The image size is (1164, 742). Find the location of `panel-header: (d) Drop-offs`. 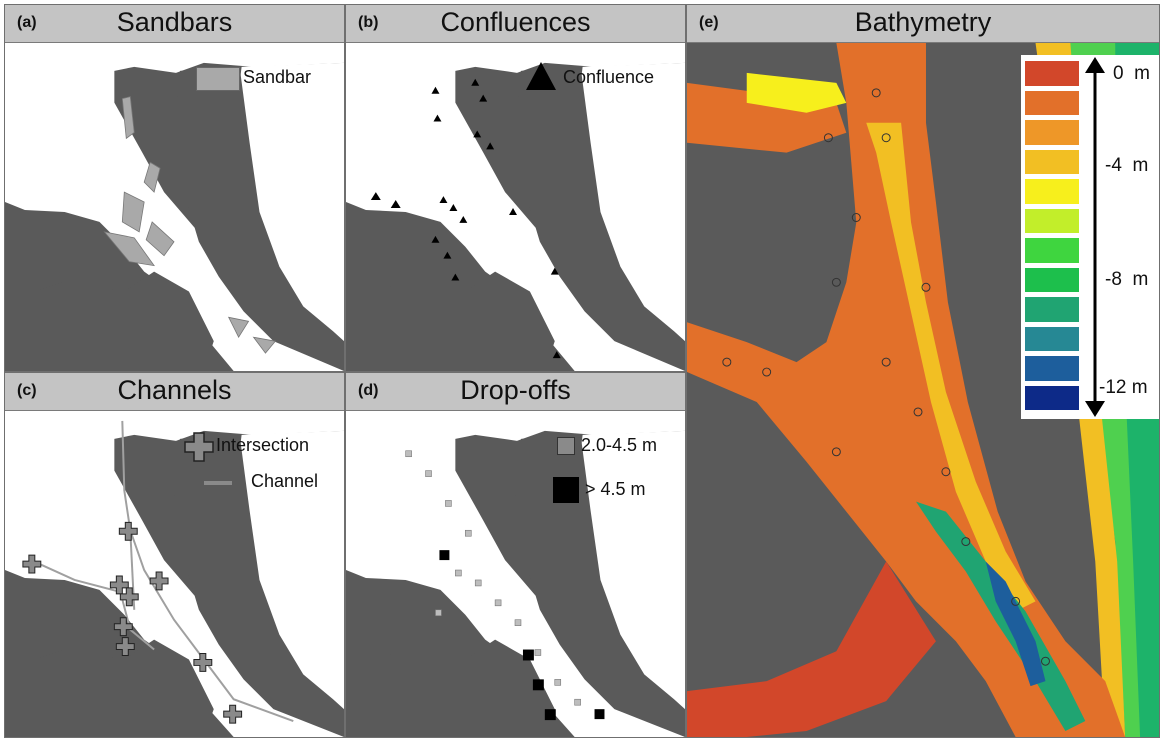

panel-header: (d) Drop-offs is located at coordinates (515, 392).